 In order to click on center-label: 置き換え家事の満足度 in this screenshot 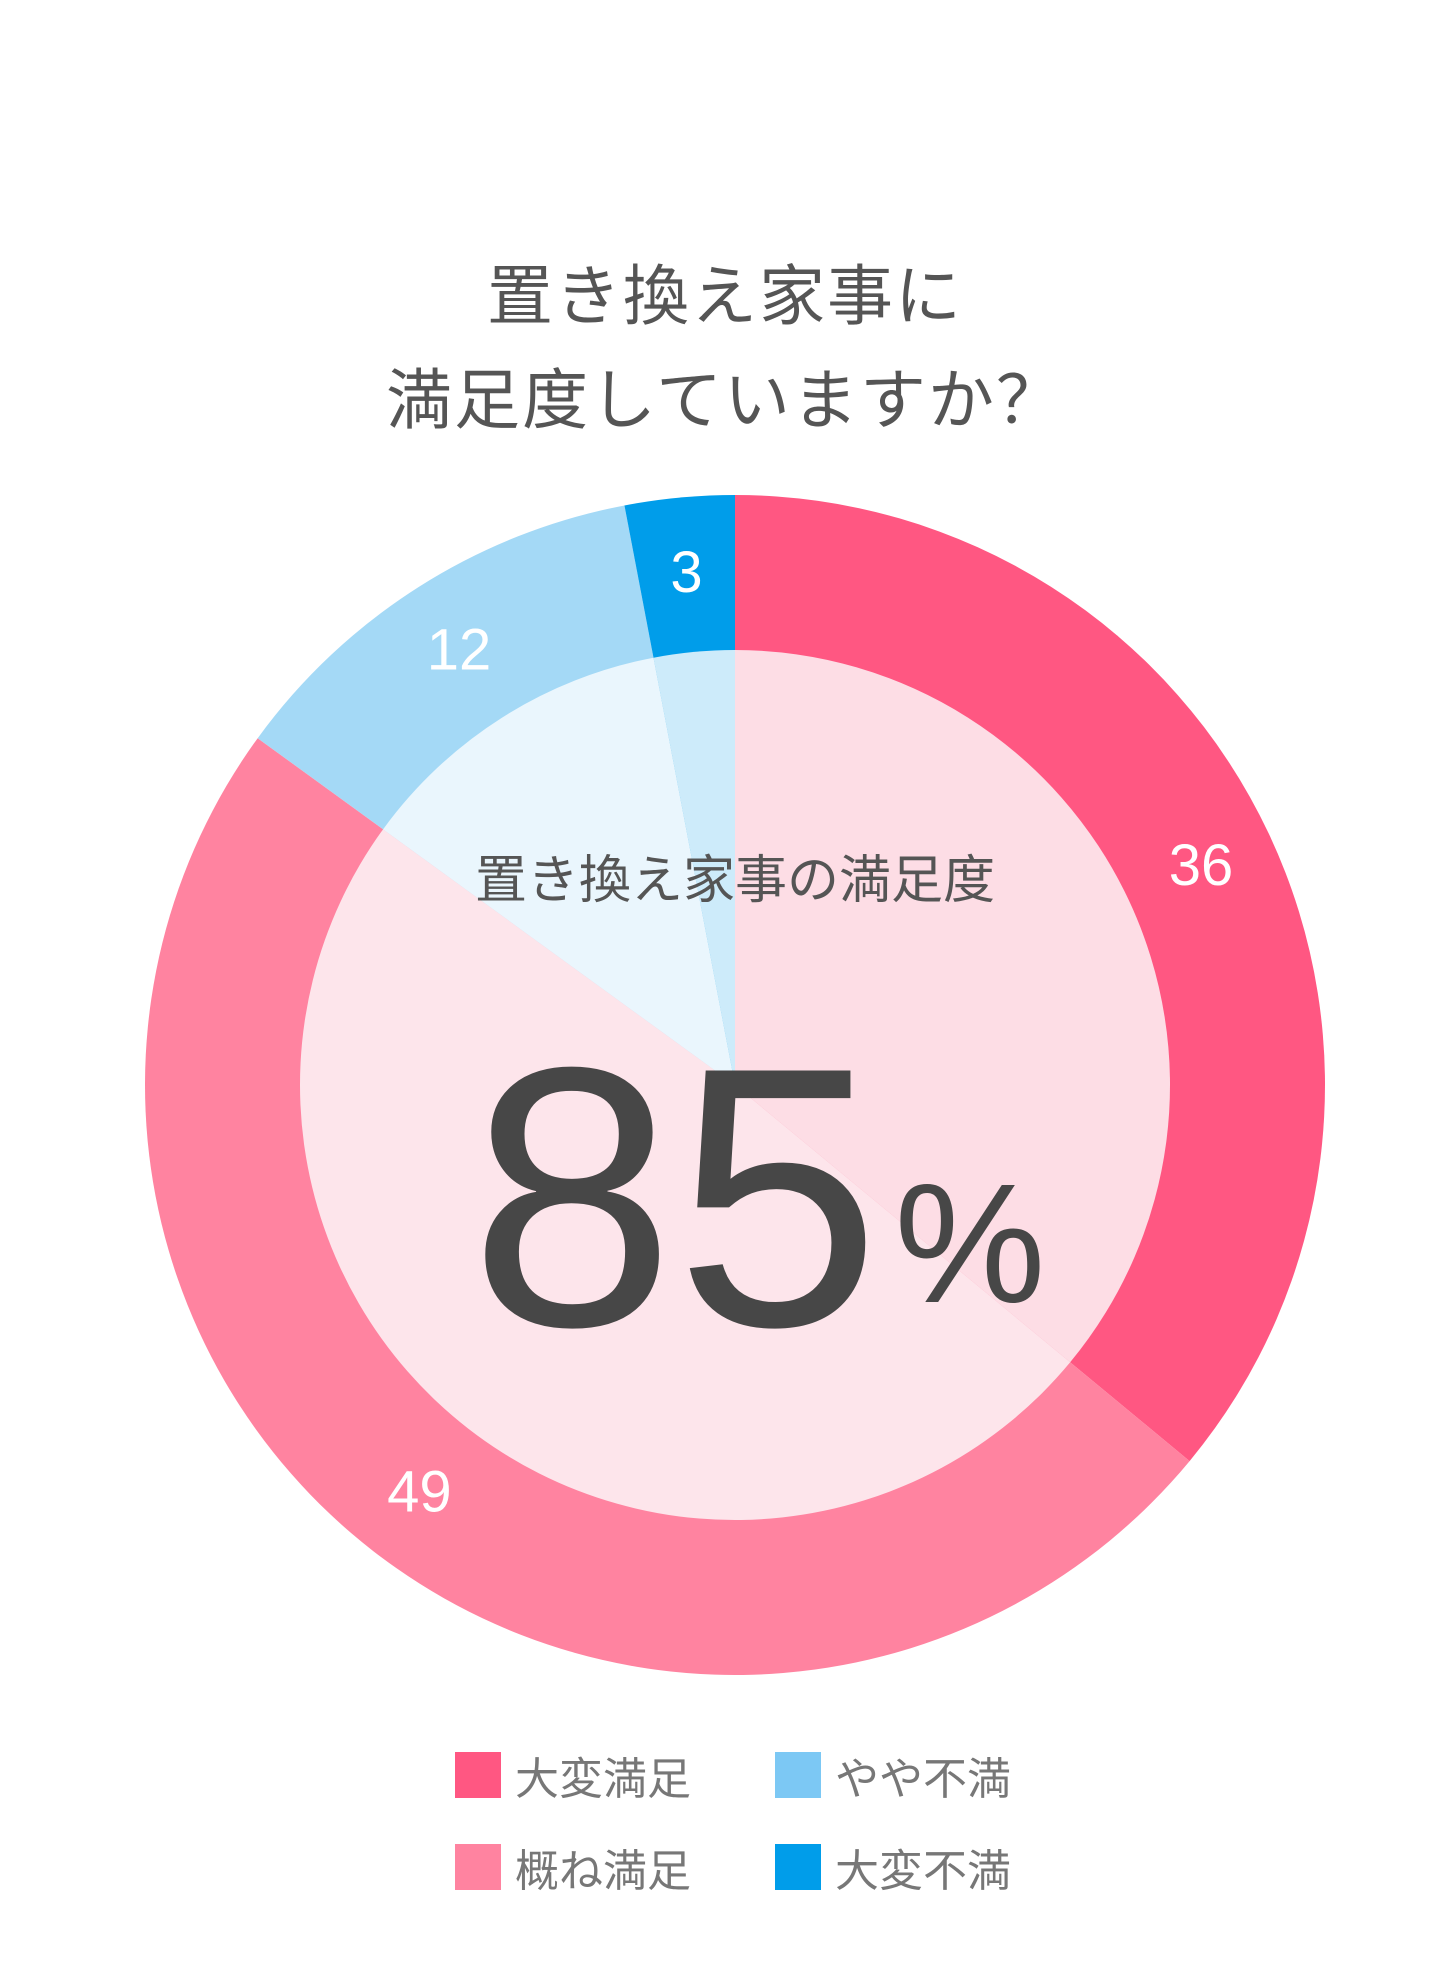, I will do `click(735, 881)`.